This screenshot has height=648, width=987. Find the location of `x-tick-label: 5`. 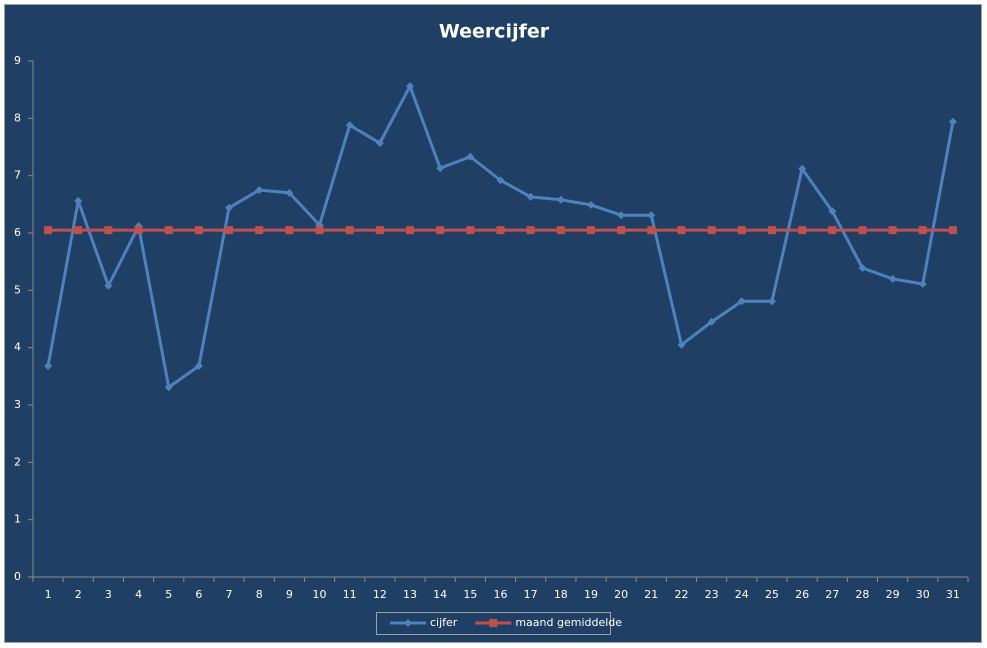

x-tick-label: 5 is located at coordinates (168, 594).